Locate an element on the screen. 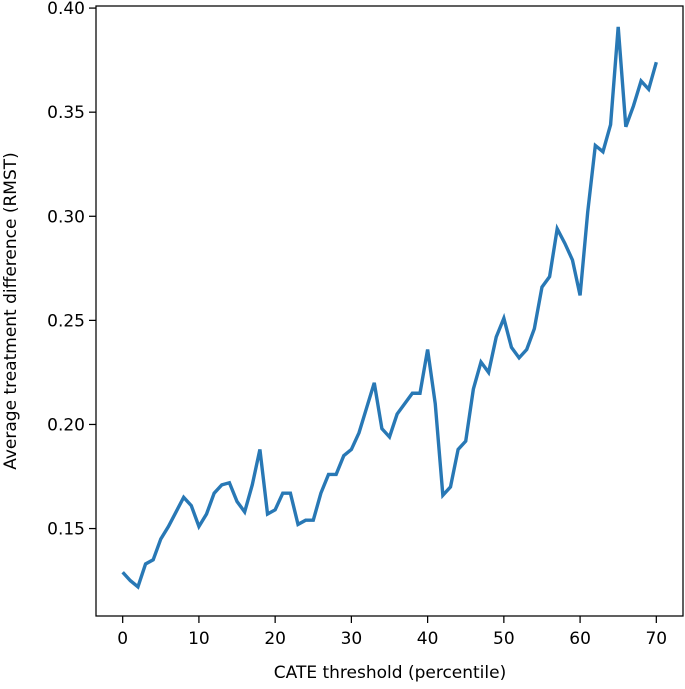 The image size is (685, 689). y-axis: 0.15 0.20 0.25 0.30 0.35 0.40 is located at coordinates (71, 270).